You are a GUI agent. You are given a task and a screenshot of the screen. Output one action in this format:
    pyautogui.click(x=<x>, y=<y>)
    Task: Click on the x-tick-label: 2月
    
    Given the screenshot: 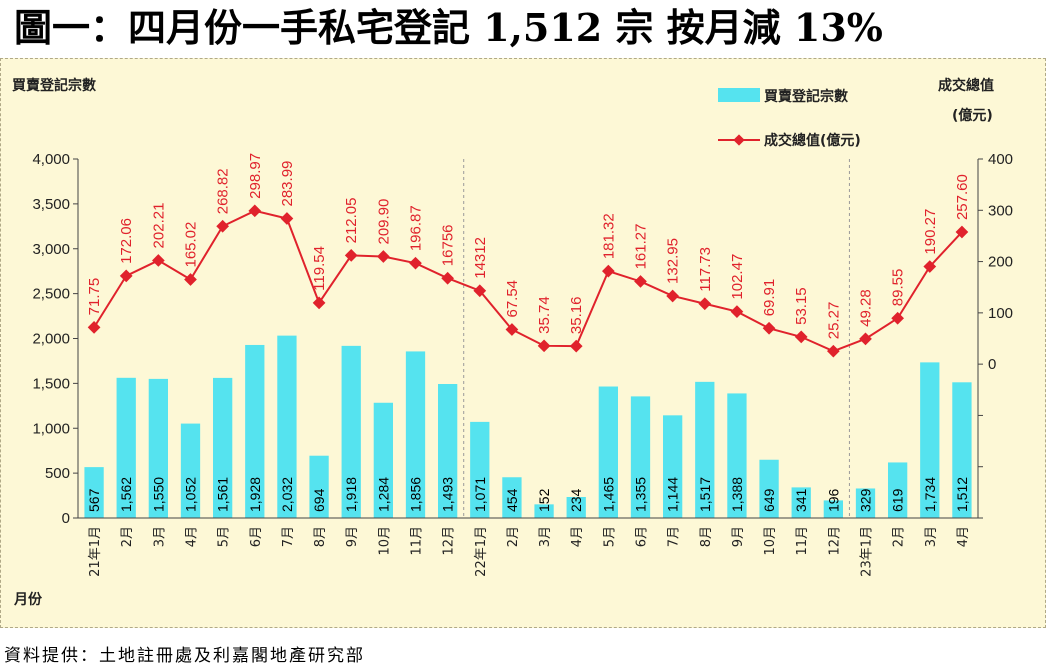 What is the action you would take?
    pyautogui.click(x=513, y=536)
    